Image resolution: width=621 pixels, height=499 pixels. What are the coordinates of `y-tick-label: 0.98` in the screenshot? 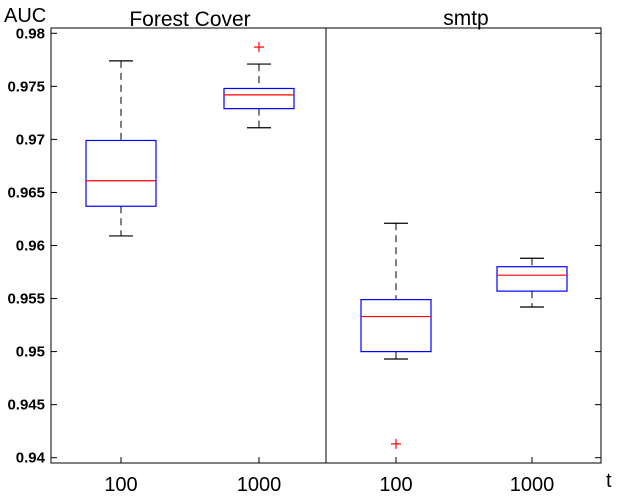 It's located at (30, 33).